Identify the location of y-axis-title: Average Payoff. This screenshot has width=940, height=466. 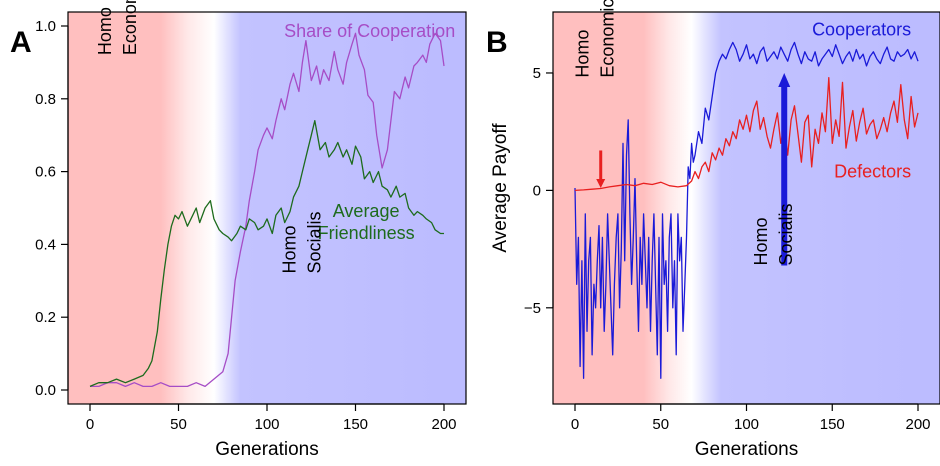
(500, 188).